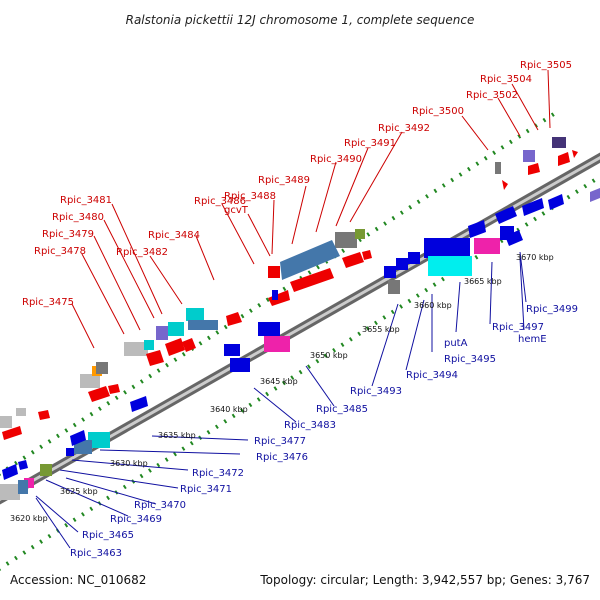  I want to click on gene-label-top: Rpic_3489, so click(284, 180).